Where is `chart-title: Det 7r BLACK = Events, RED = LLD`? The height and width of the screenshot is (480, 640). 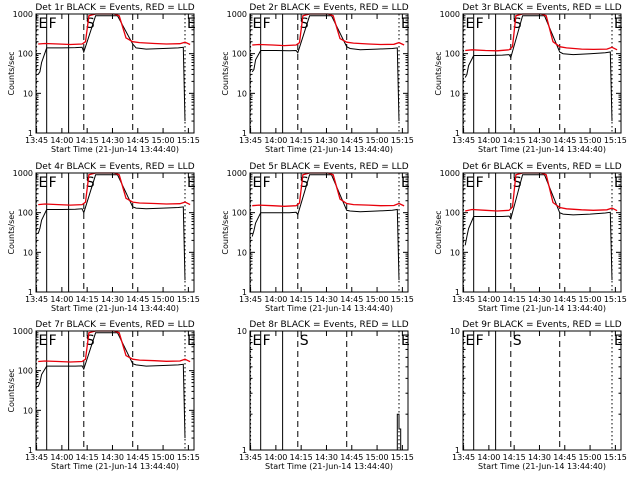
chart-title: Det 7r BLACK = Events, RED = LLD is located at coordinates (114, 325).